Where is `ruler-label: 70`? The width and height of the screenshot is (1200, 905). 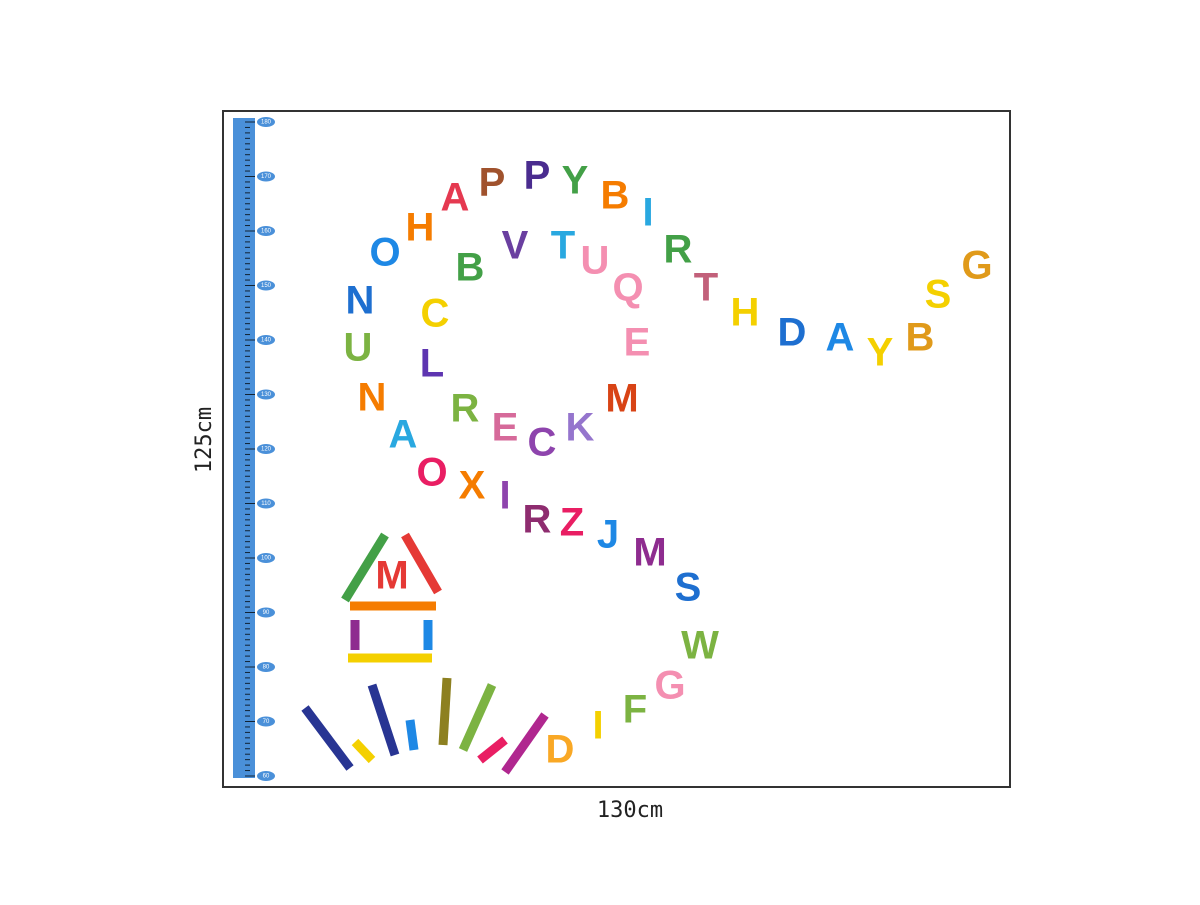
ruler-label: 70 is located at coordinates (266, 722).